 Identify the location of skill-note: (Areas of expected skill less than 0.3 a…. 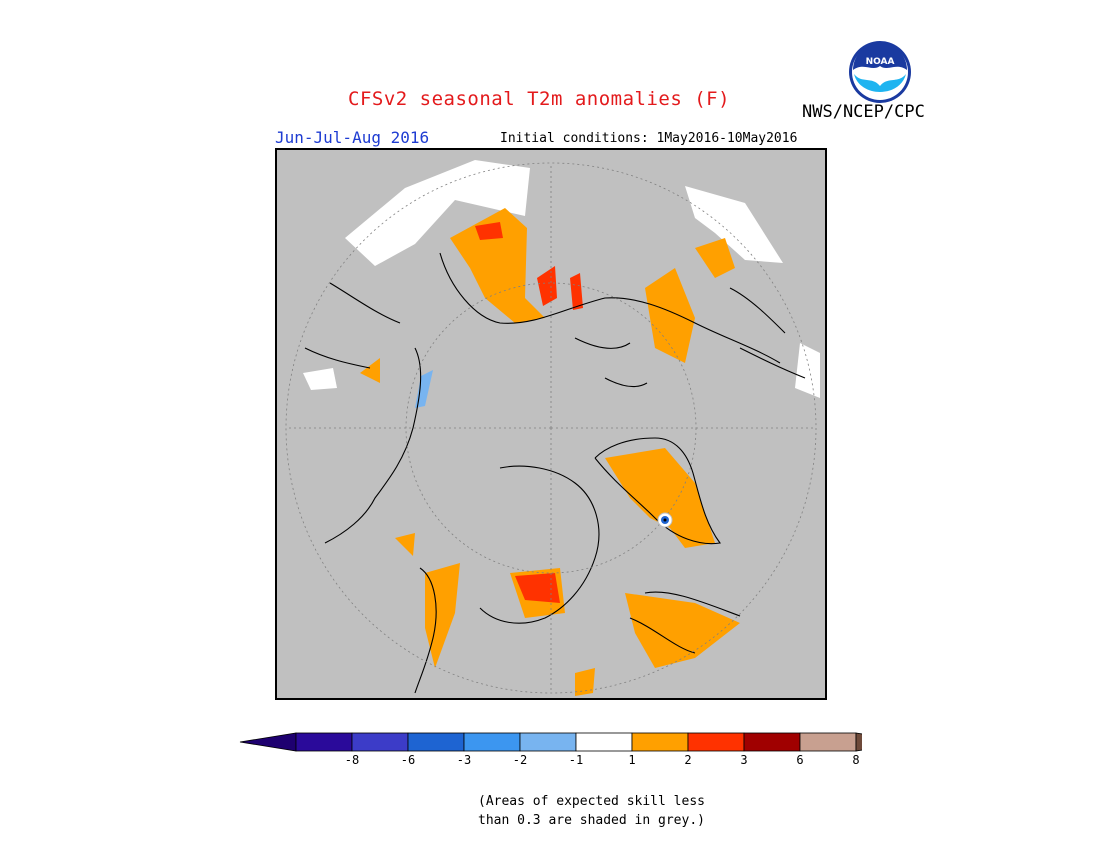
(591, 811).